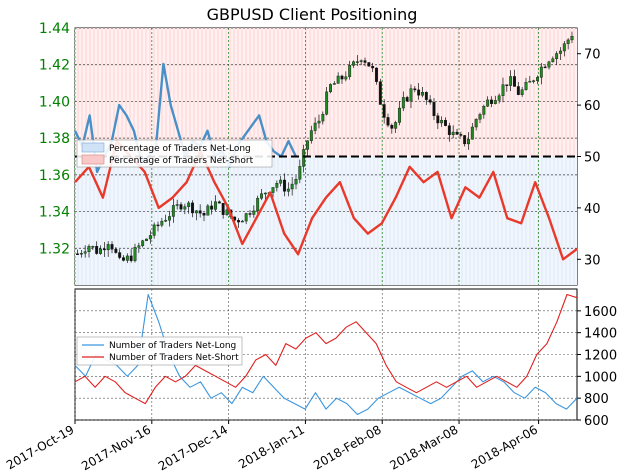 This screenshot has height=476, width=624. I want to click on bottom-legend-box, so click(159, 351).